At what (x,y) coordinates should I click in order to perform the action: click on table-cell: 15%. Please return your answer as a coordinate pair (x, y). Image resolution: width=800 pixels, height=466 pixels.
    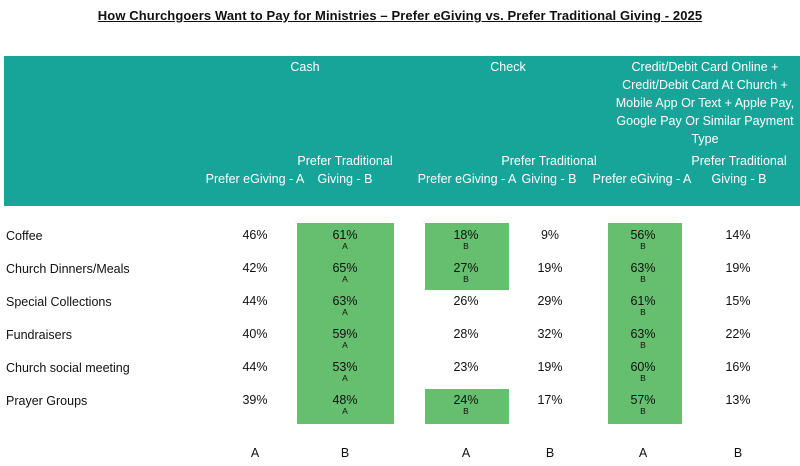
    Looking at the image, I should click on (738, 301).